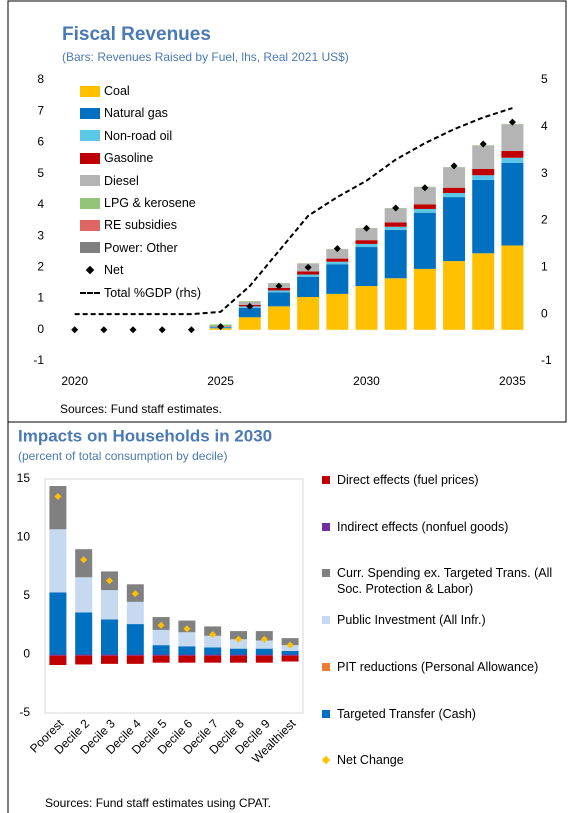  What do you see at coordinates (24, 478) in the screenshot?
I see `y-tick-label: 15` at bounding box center [24, 478].